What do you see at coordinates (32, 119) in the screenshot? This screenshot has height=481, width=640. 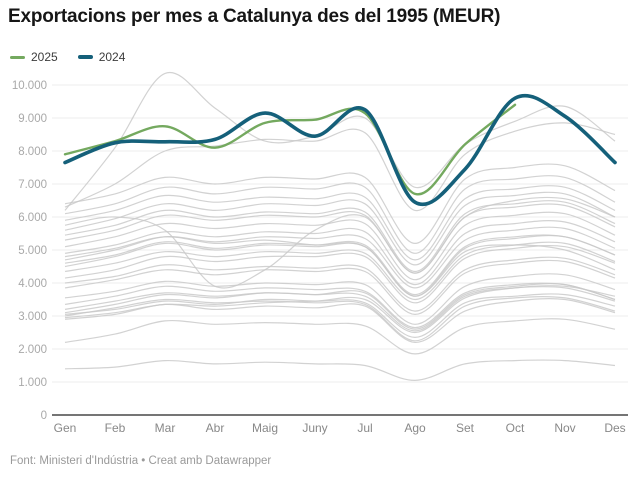 I see `y-tick-label: 9.000` at bounding box center [32, 119].